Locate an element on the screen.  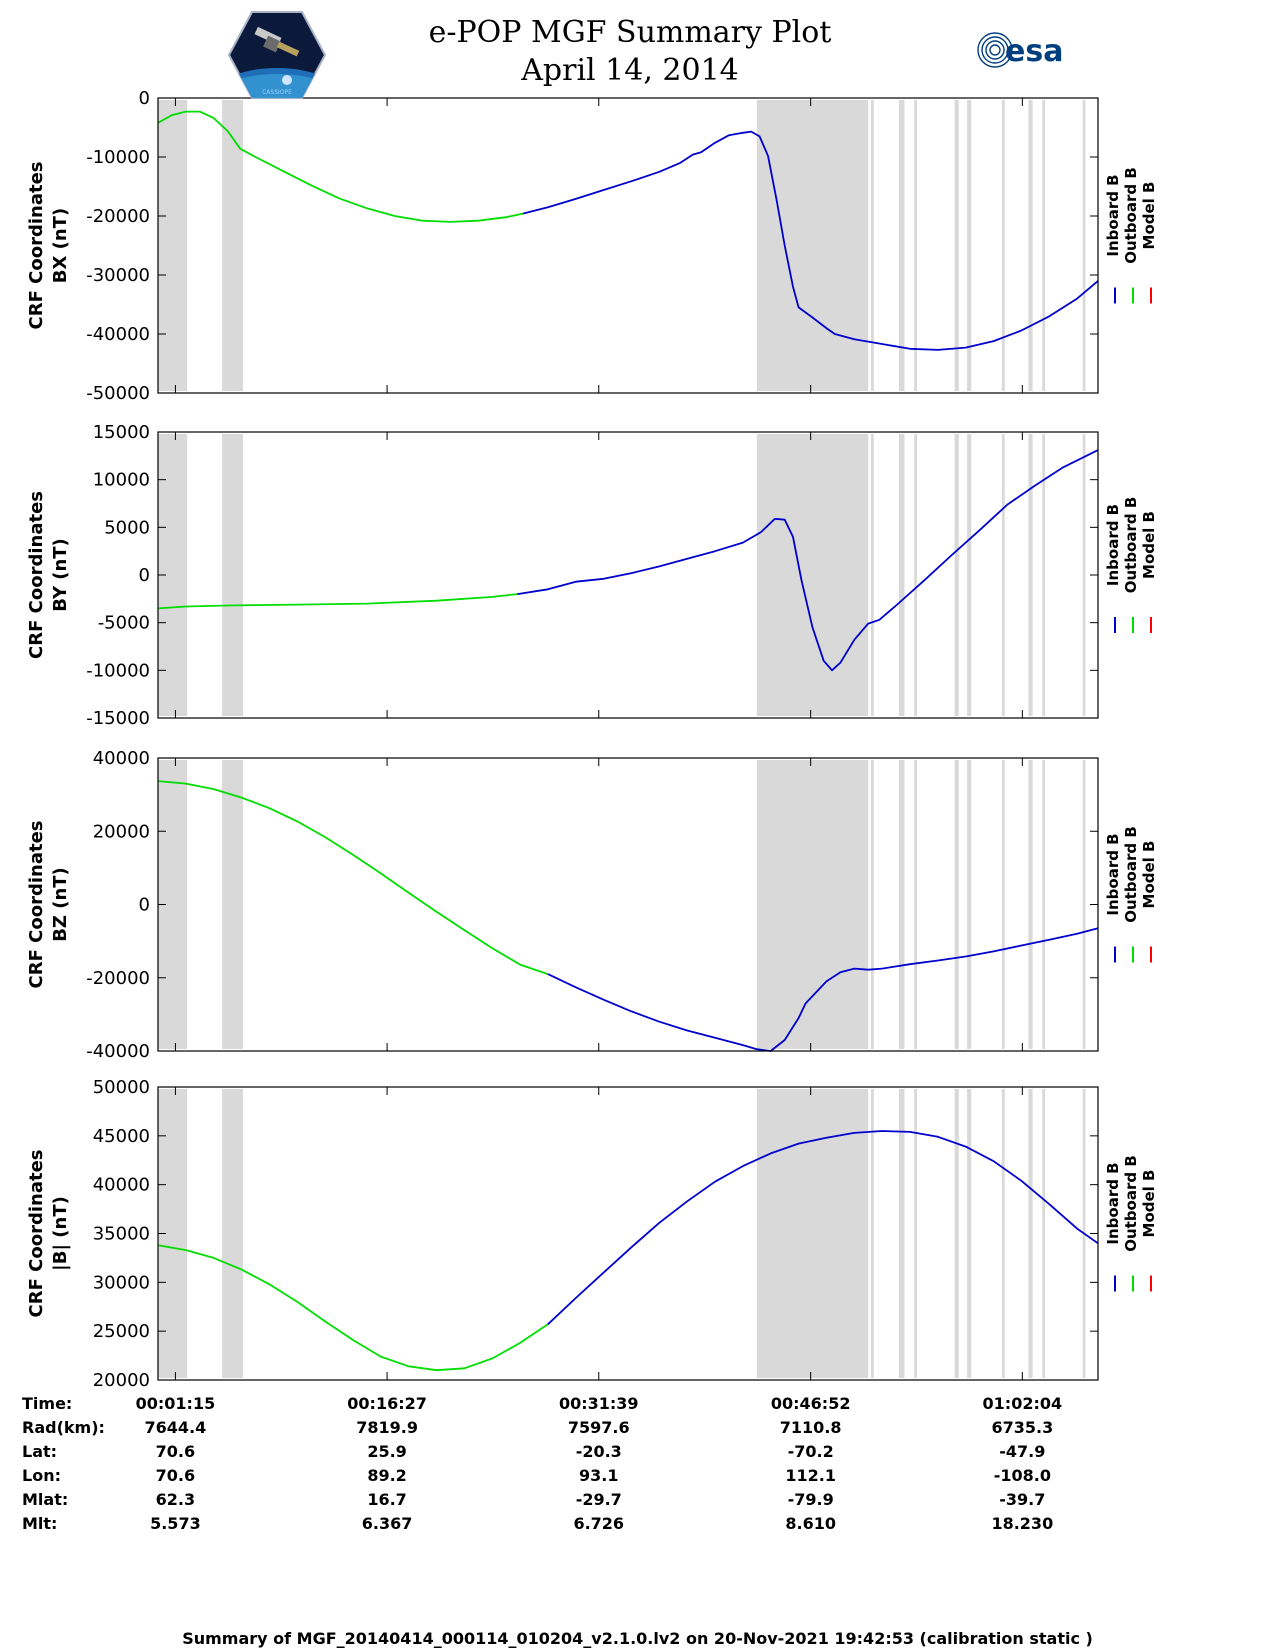
cassiope-logo: CASSIOPE is located at coordinates (277, 55).